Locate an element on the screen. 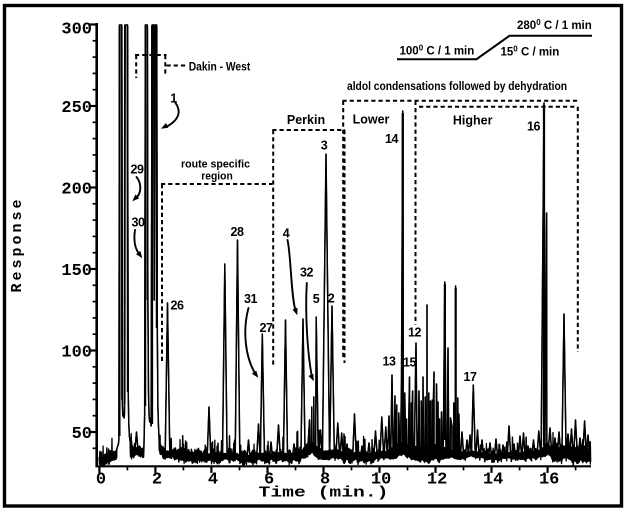 This screenshot has height=517, width=627. svg-text: 29 is located at coordinates (137, 169).